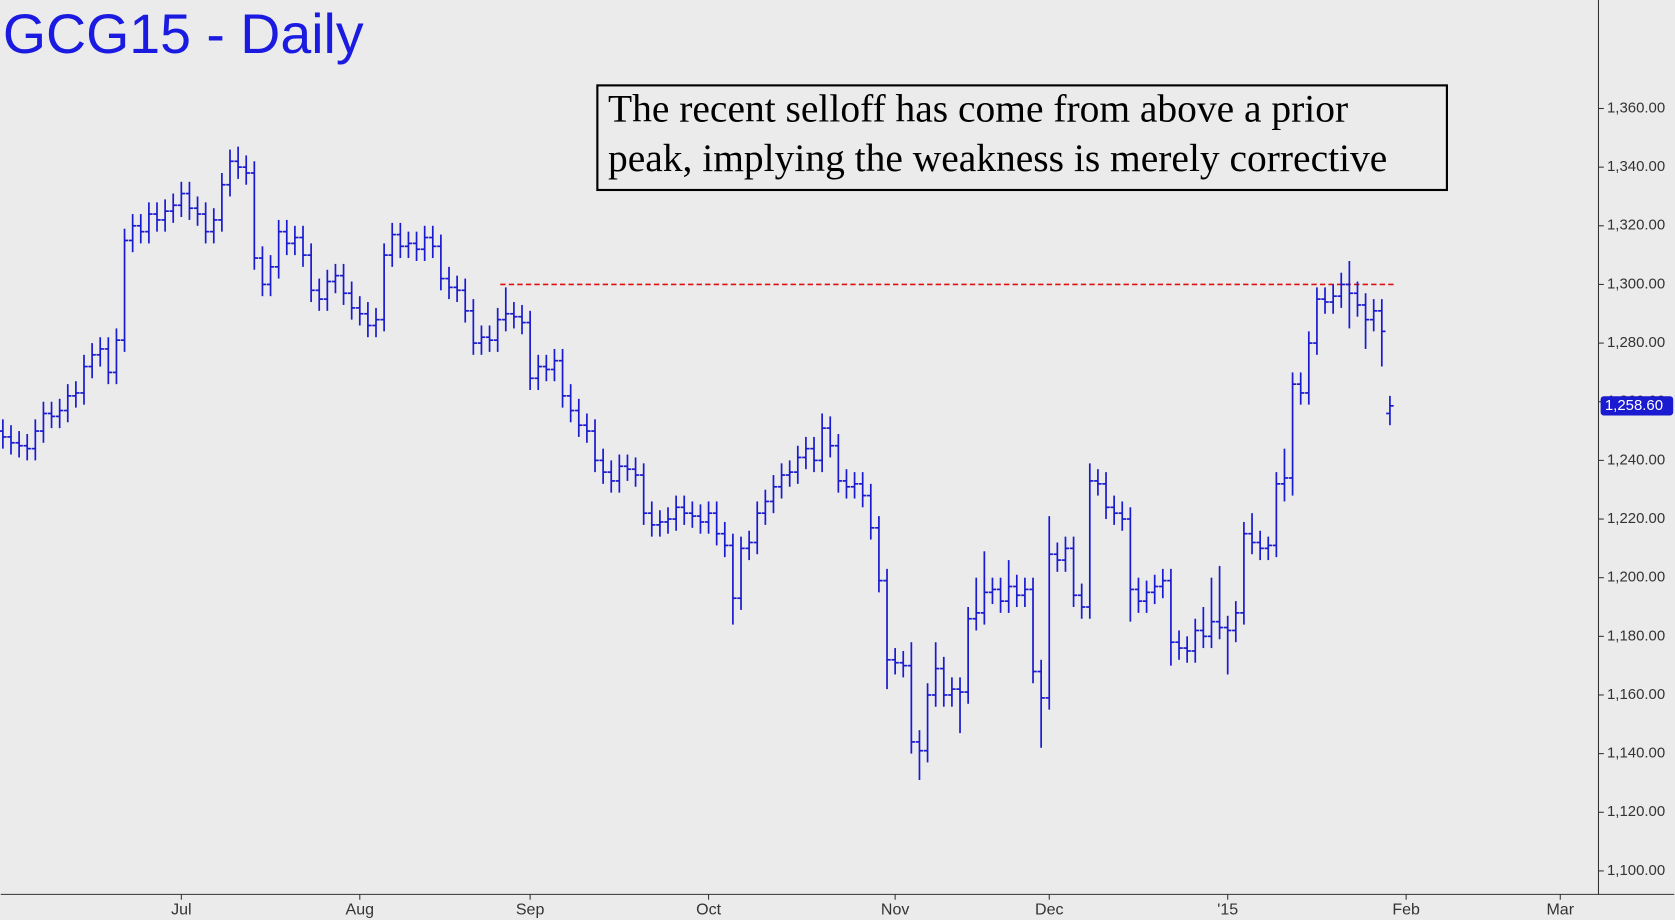 This screenshot has height=920, width=1675. What do you see at coordinates (1636, 459) in the screenshot?
I see `y-tick-label: 1,240.00` at bounding box center [1636, 459].